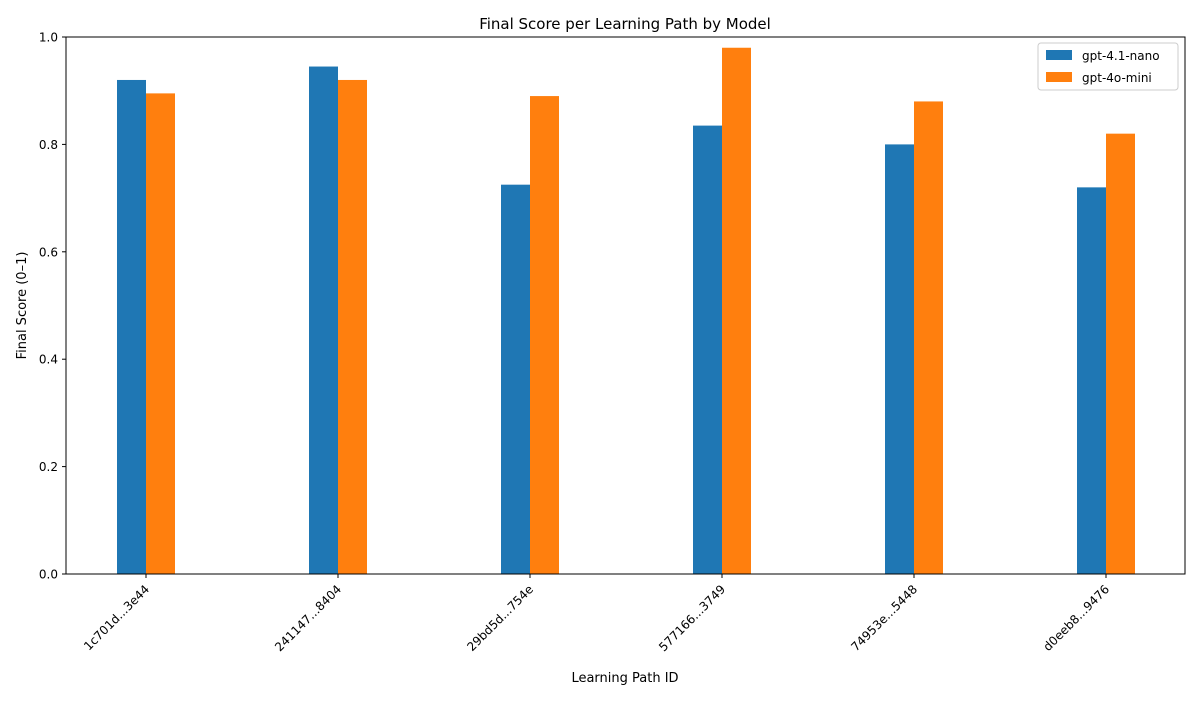  I want to click on x-tick-label: 74953e...5448, so click(884, 618).